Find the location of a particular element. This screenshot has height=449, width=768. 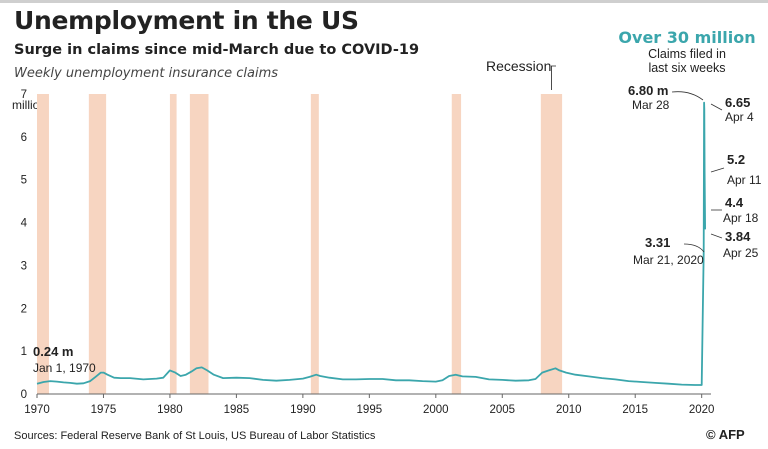

annotation-date: Apr 18 is located at coordinates (741, 218).